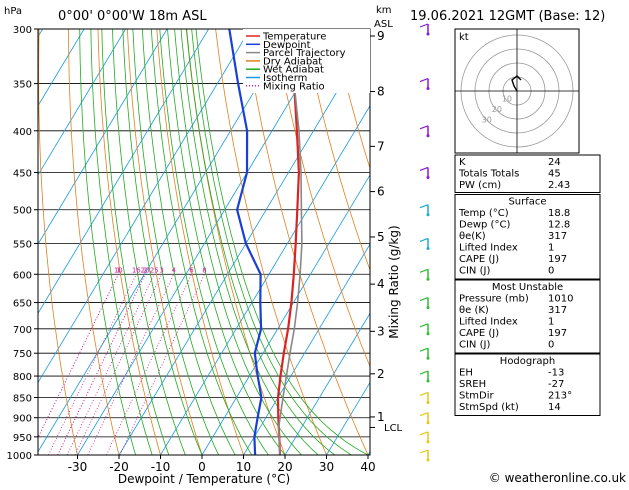 This screenshot has width=629, height=490. I want to click on most-unstable-value: 317, so click(557, 310).